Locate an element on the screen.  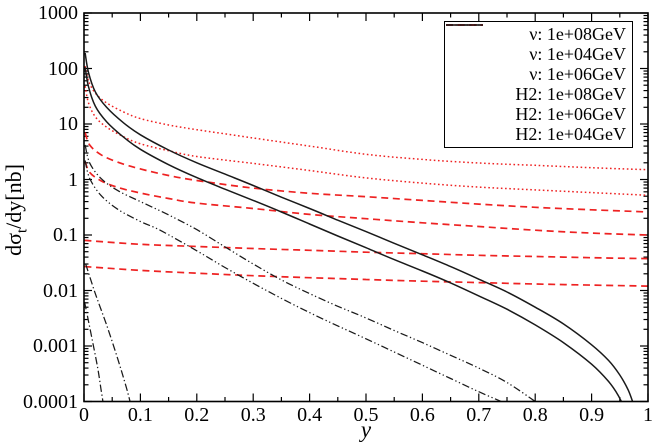
y-tick-label: 0.01 is located at coordinates (60, 290).